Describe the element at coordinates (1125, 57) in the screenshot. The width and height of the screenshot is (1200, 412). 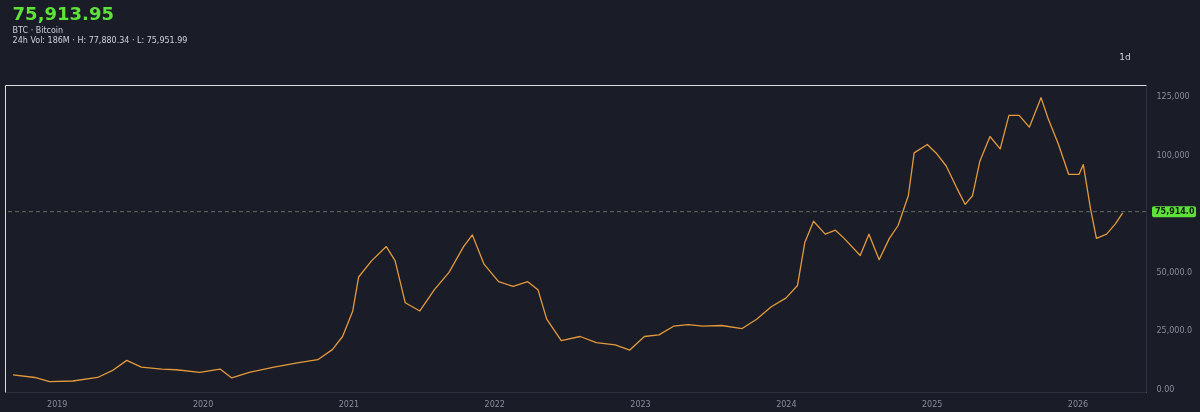
I see `text: 1d` at that location.